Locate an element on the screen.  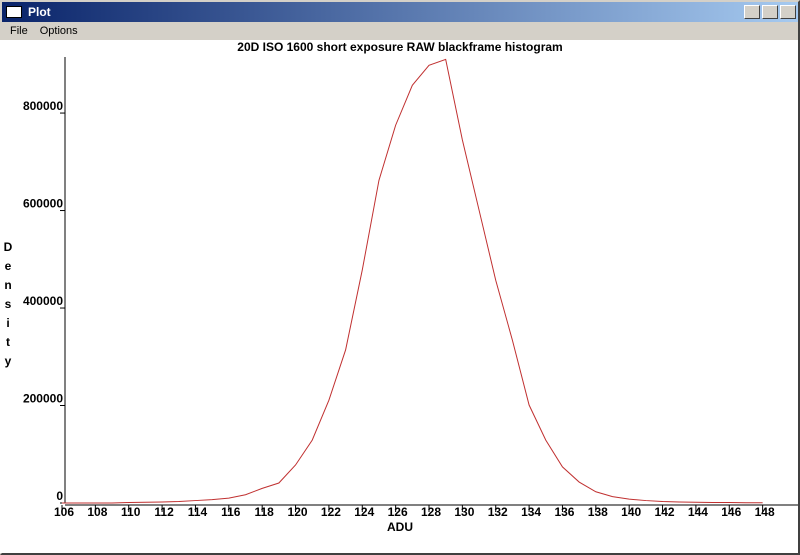
x-tick-label: 112 is located at coordinates (164, 512).